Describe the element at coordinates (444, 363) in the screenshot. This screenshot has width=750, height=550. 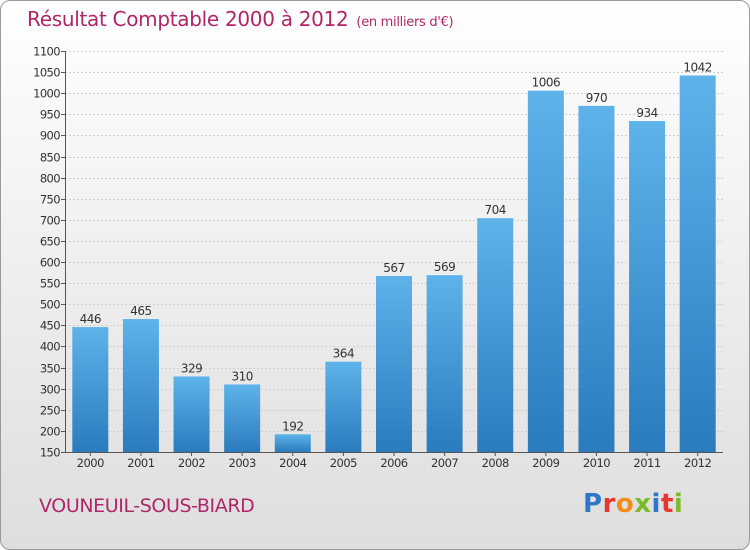
I see `bar-2007` at that location.